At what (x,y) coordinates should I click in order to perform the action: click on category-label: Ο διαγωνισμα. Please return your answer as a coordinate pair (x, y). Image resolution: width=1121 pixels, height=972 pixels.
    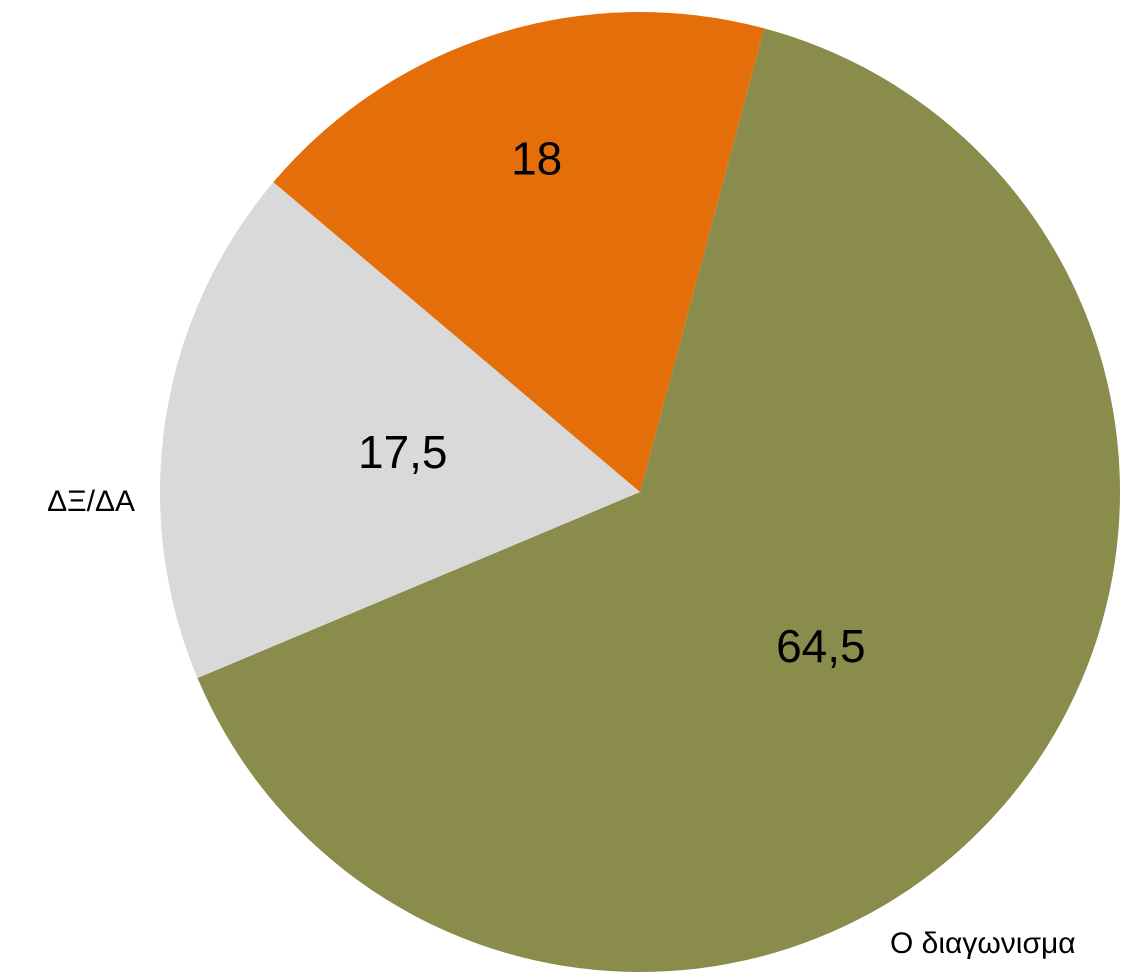
    Looking at the image, I should click on (983, 943).